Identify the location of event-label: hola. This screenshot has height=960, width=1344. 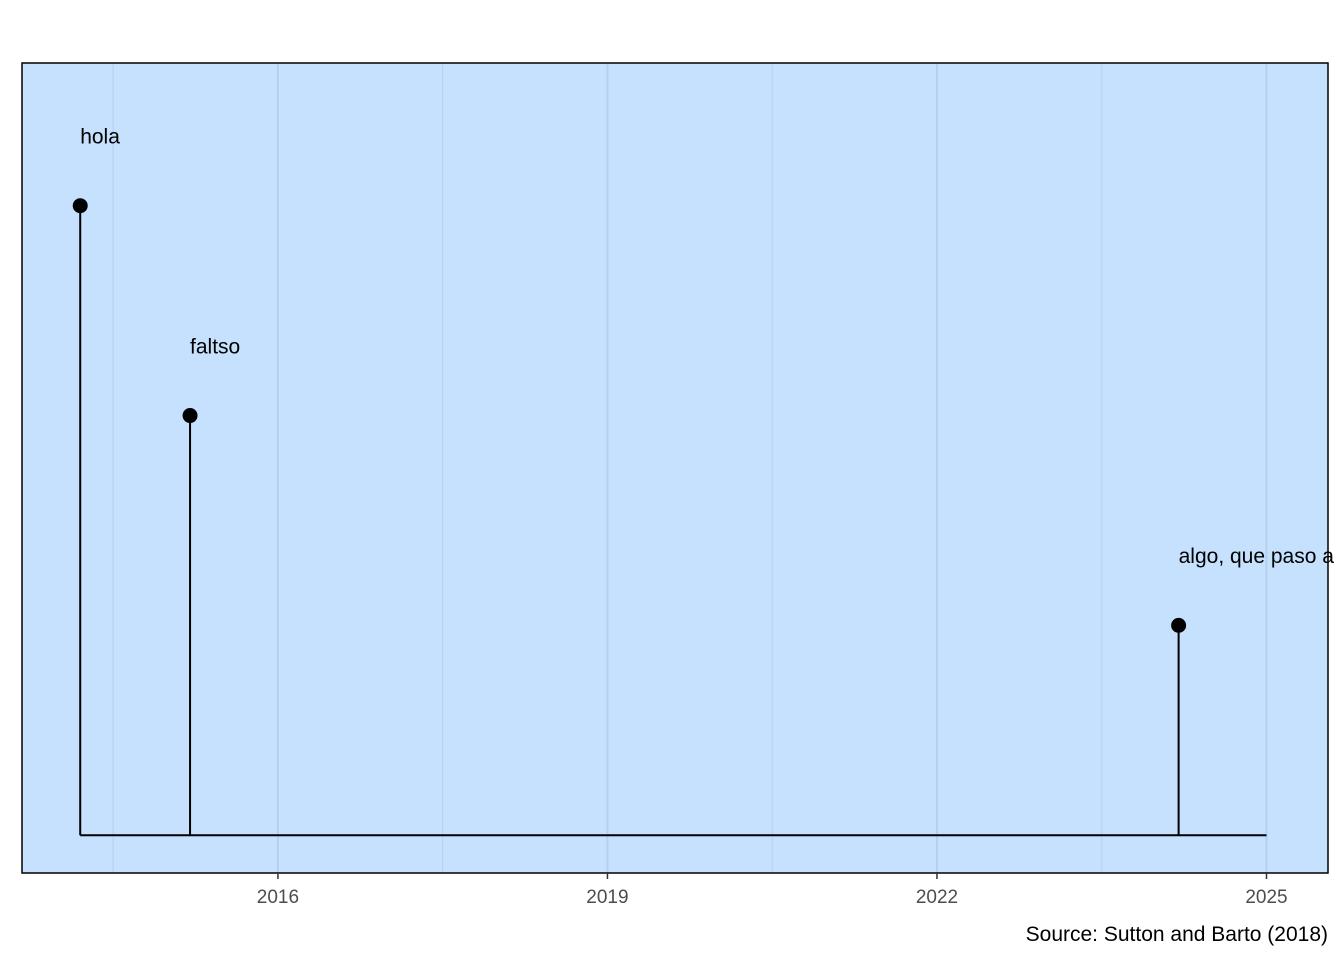
(100, 136).